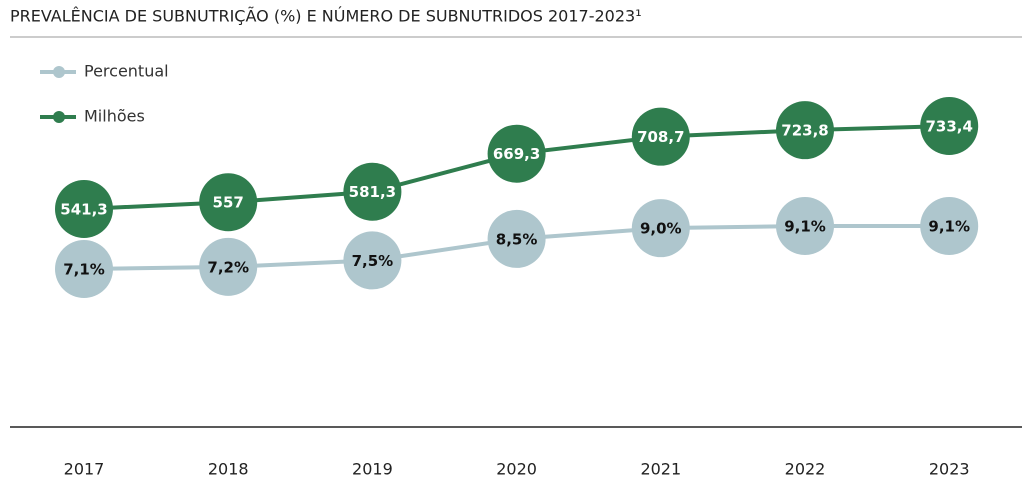 The image size is (1024, 484). What do you see at coordinates (228, 469) in the screenshot?
I see `x-tick-label: 2018` at bounding box center [228, 469].